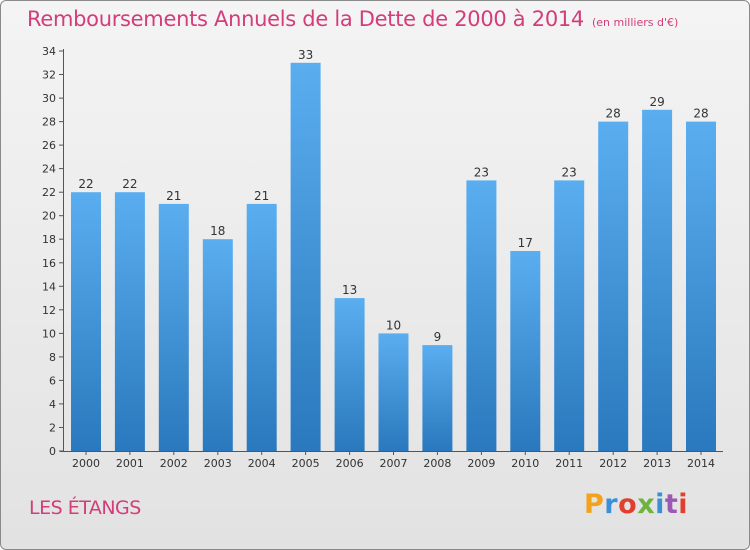  Describe the element at coordinates (646, 504) in the screenshot. I see `logo-letter: x` at that location.